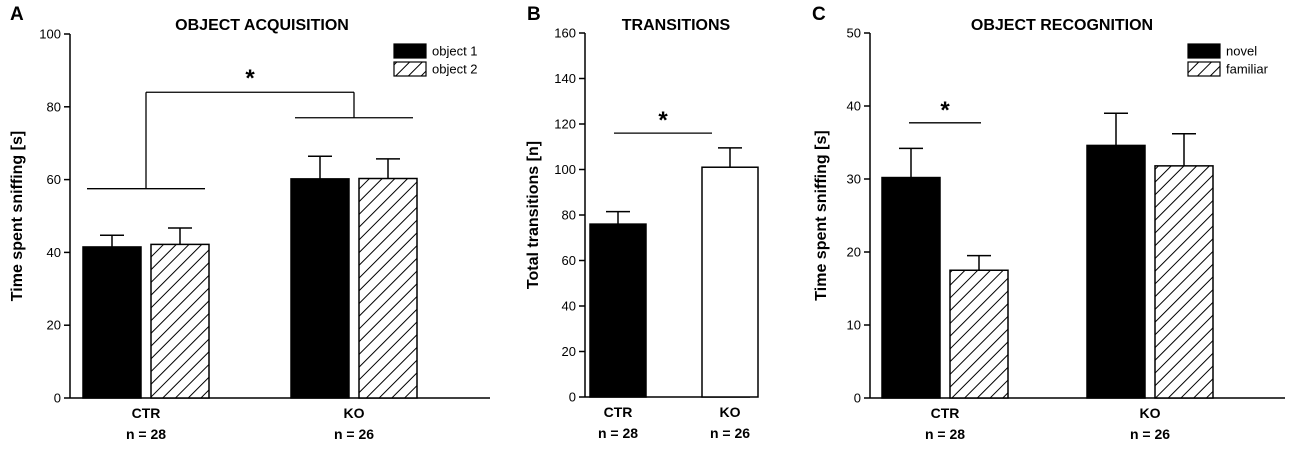  I want to click on bar-ctr, so click(618, 310).